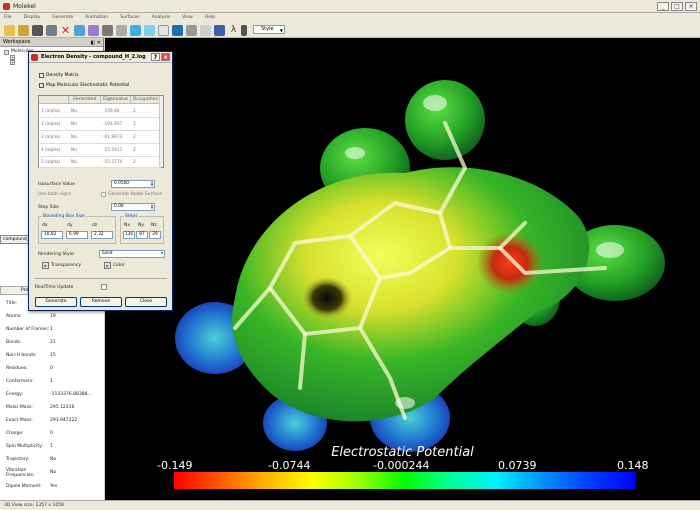  Describe the element at coordinates (63, 17) in the screenshot. I see `menu-generate: Generate` at that location.